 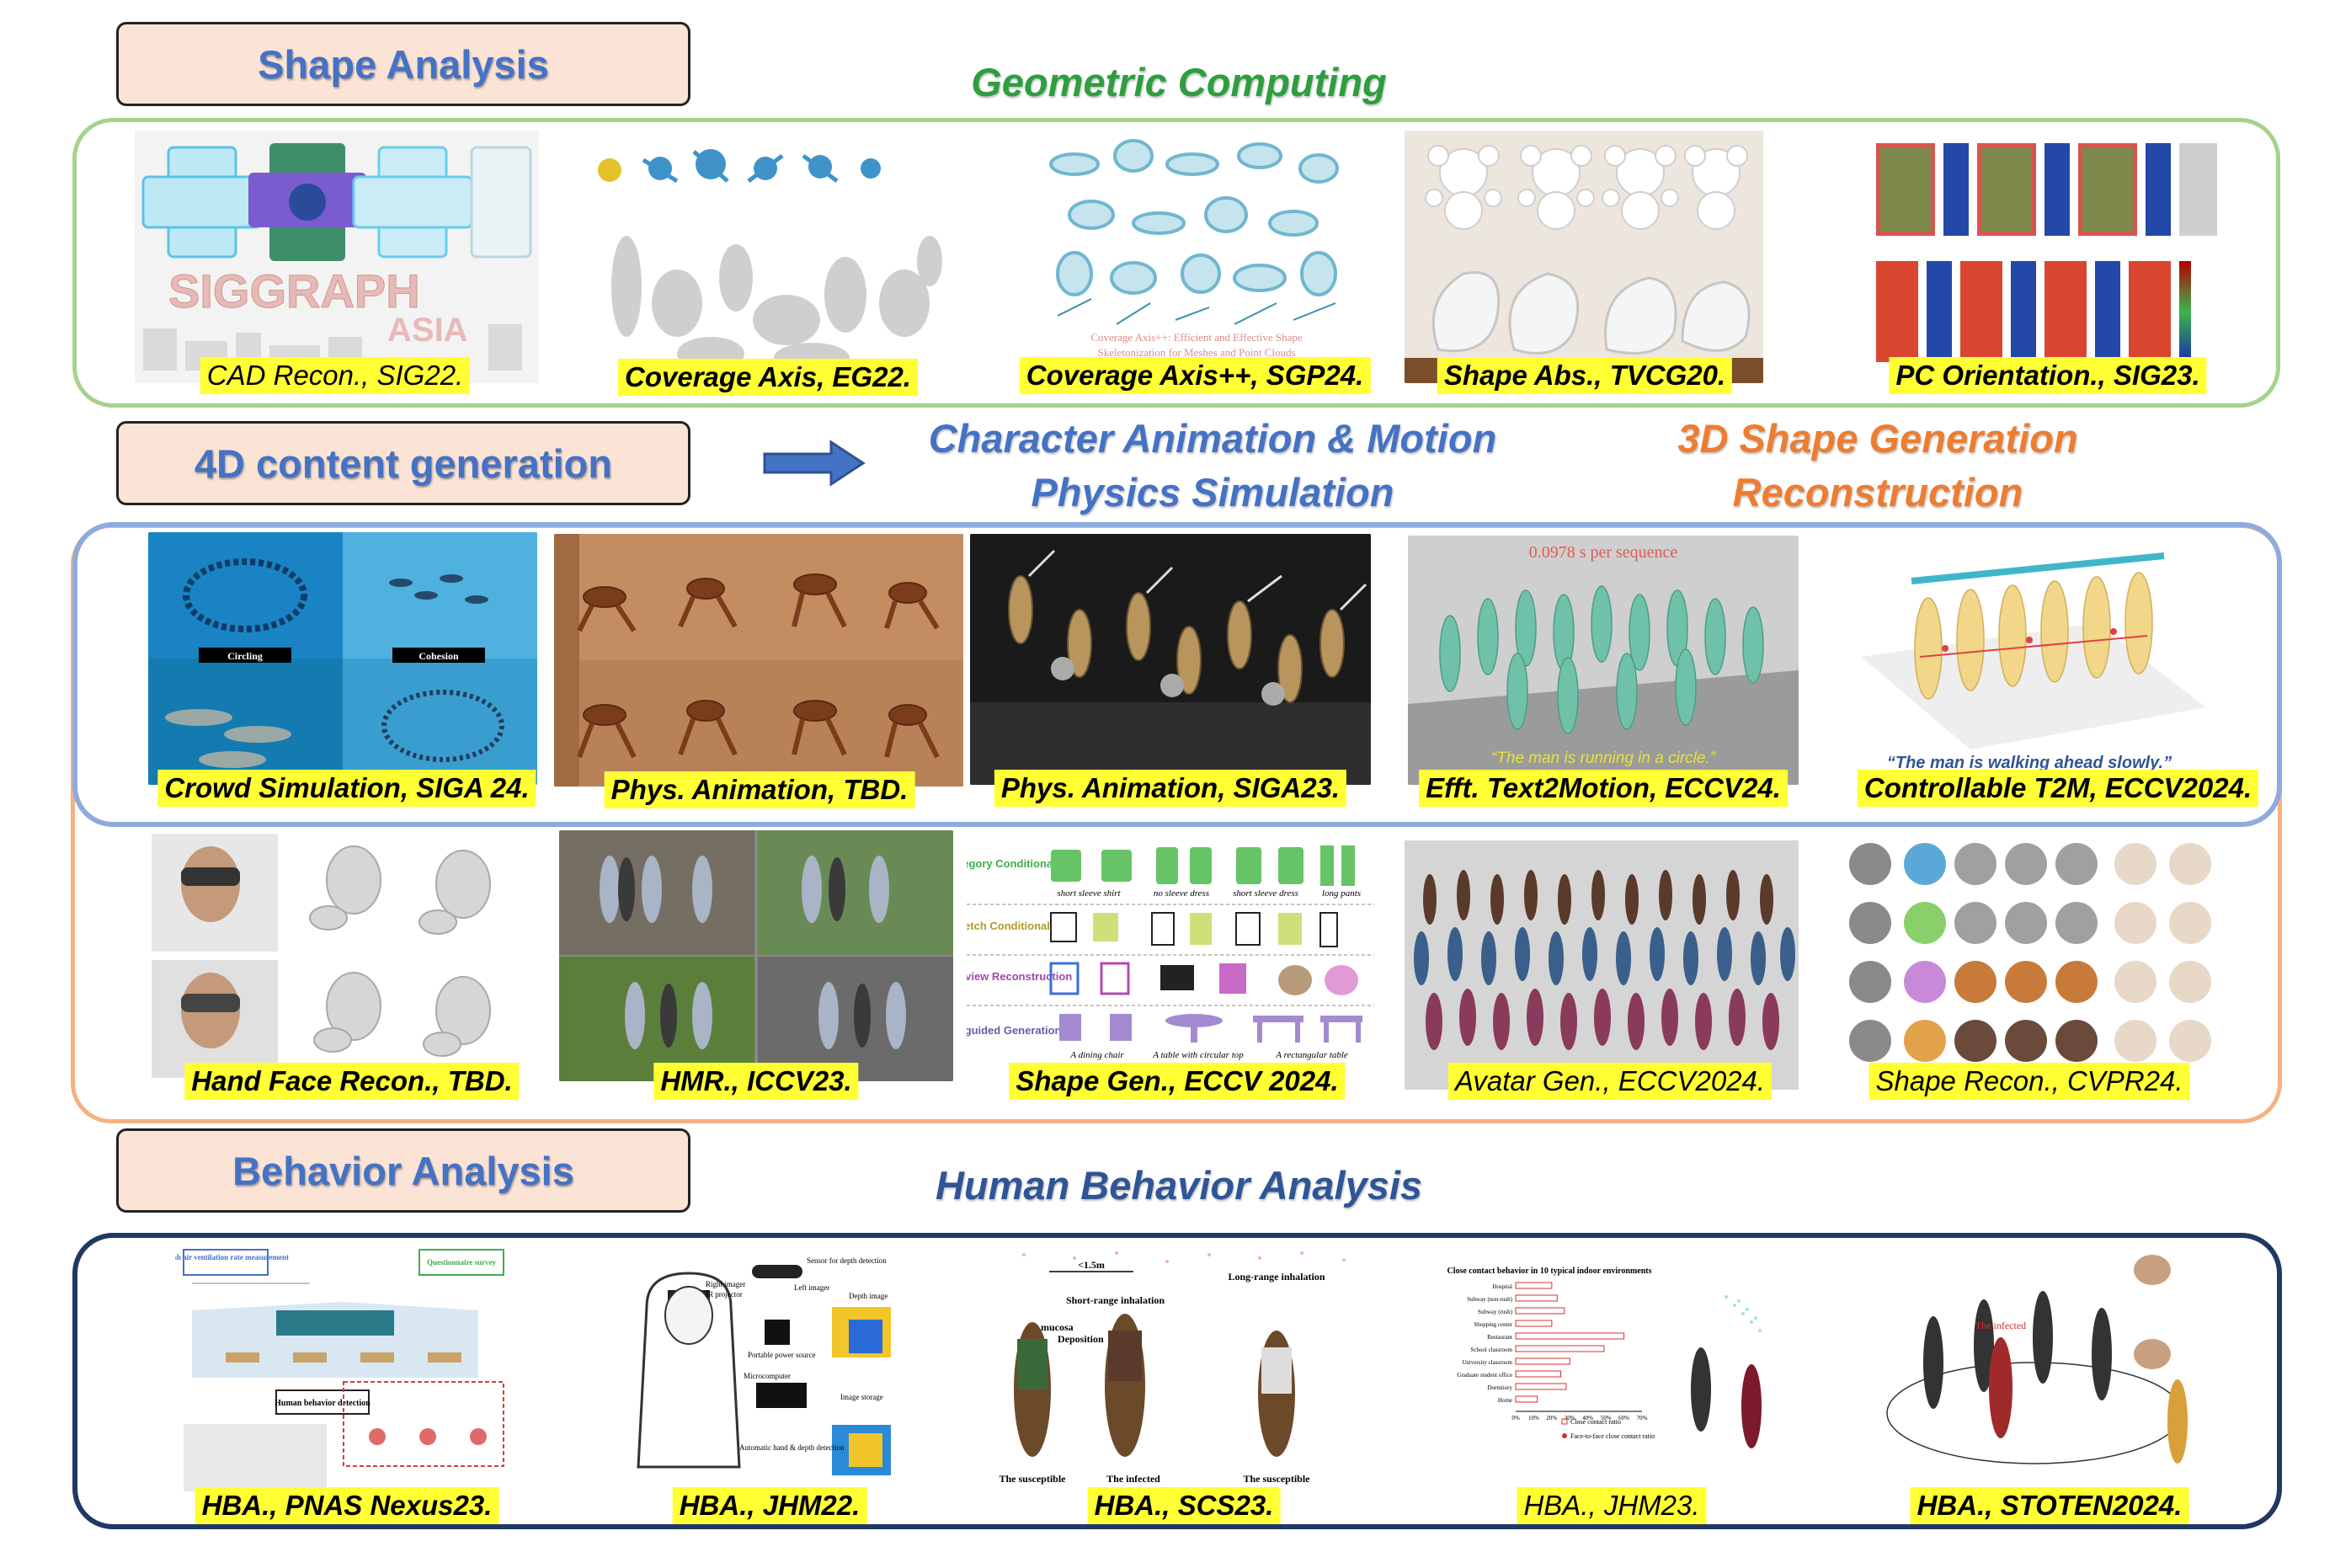 What do you see at coordinates (1115, 1300) in the screenshot?
I see `short-range-label: Short-range inhalation` at bounding box center [1115, 1300].